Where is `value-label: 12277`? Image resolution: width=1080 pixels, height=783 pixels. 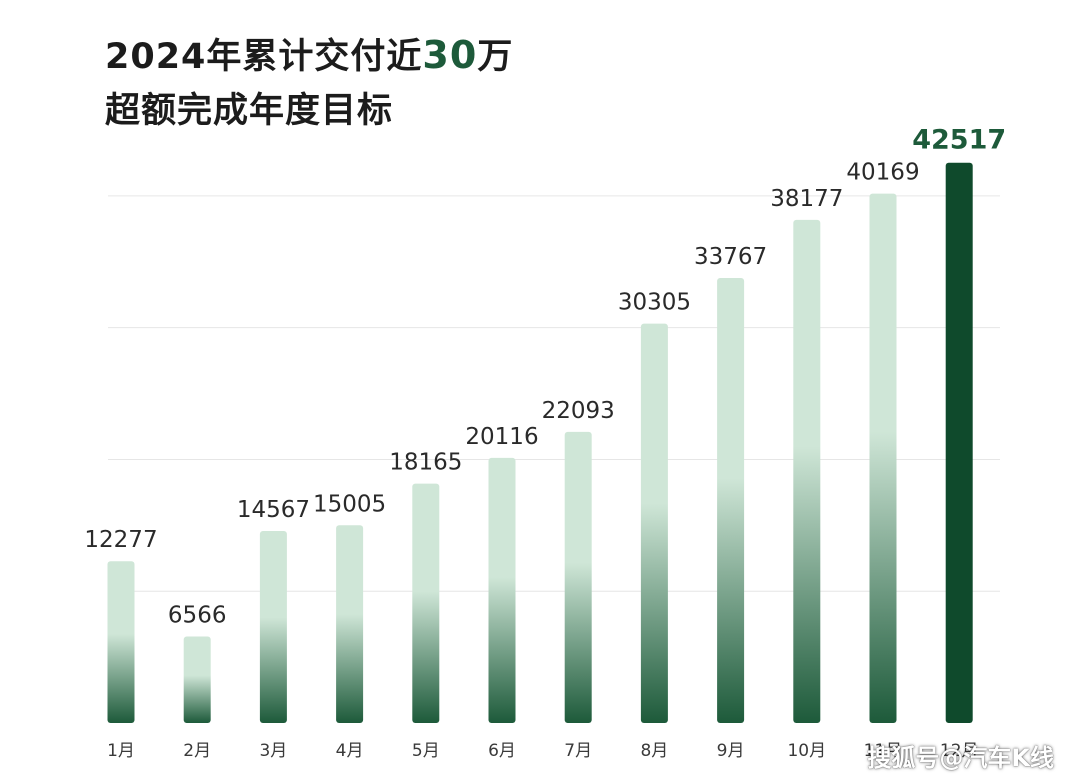
value-label: 12277 is located at coordinates (120, 540).